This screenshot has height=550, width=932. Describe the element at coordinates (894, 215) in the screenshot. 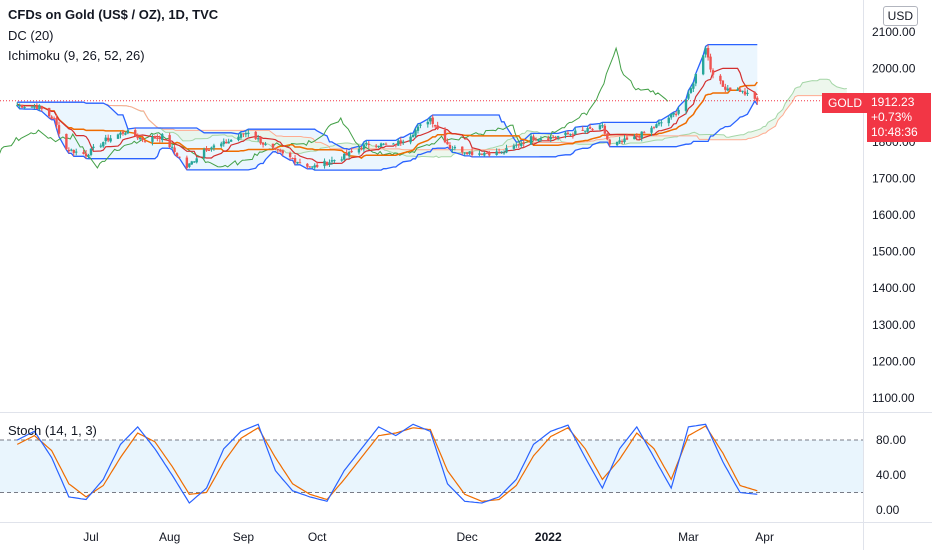

I see `price-tick-label: 1600.00` at that location.